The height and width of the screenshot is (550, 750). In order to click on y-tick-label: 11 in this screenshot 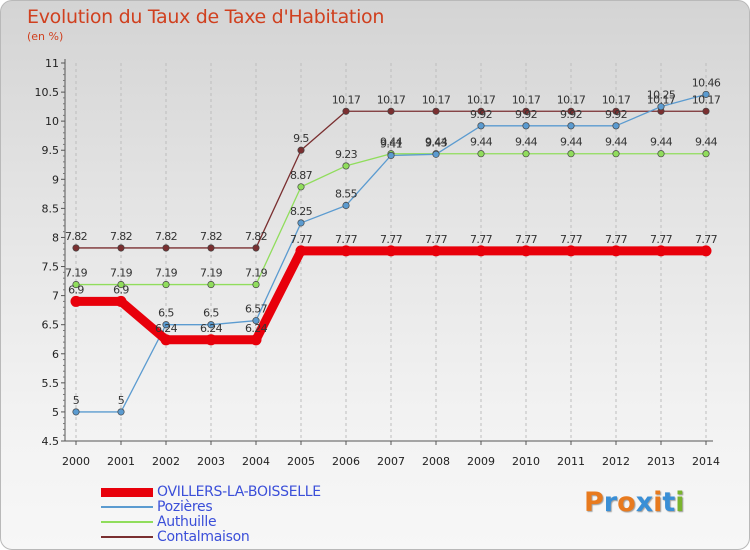, I will do `click(52, 63)`.